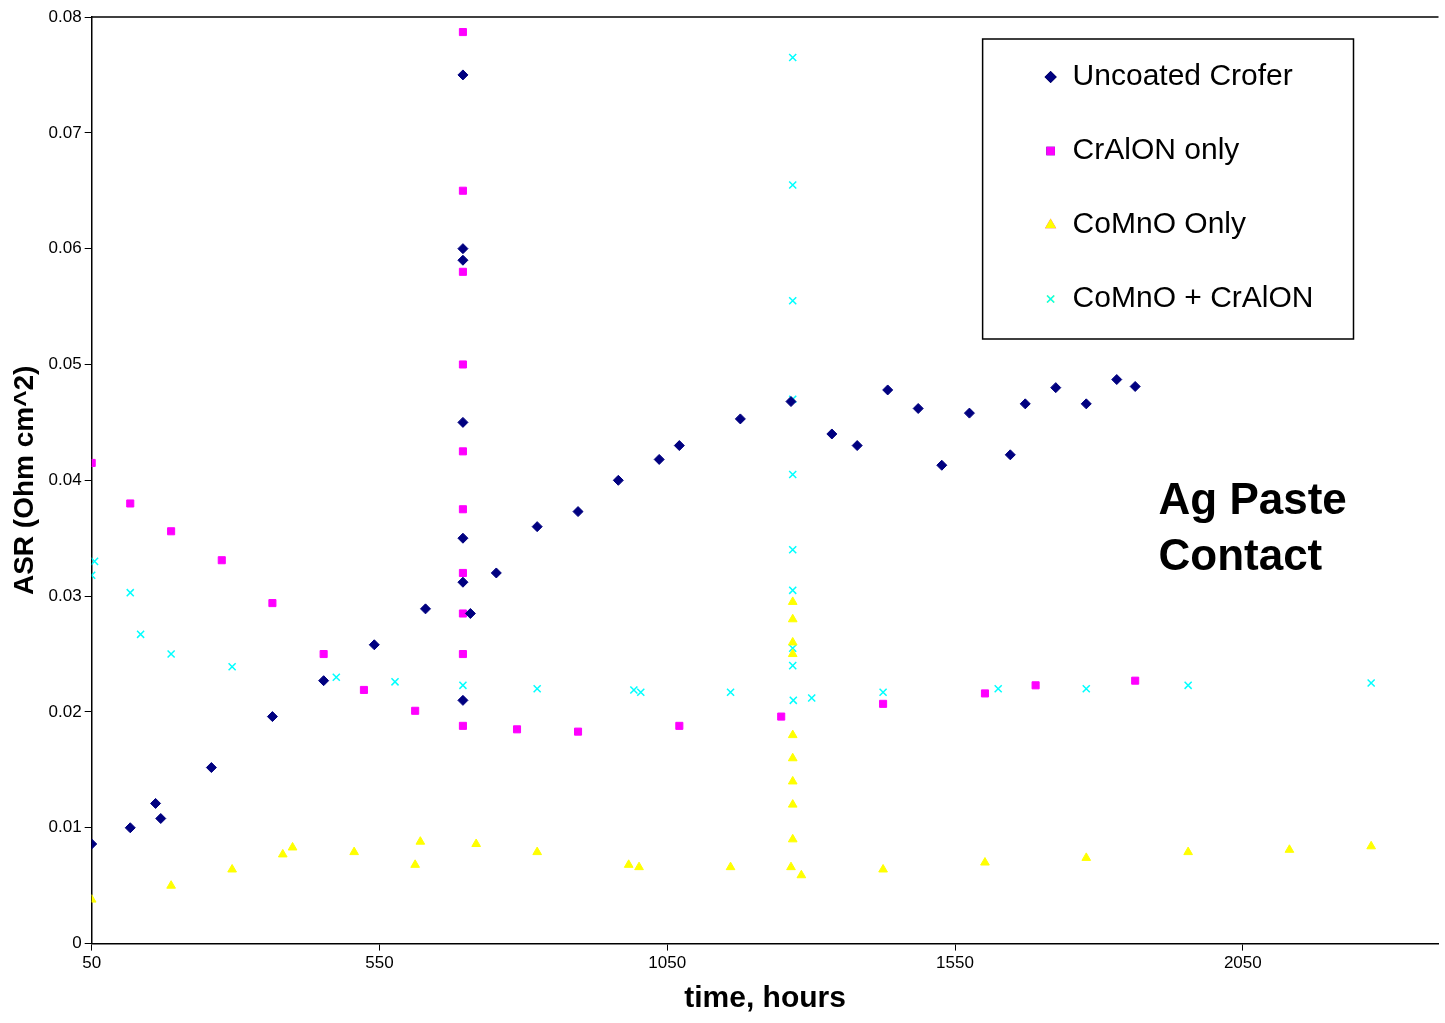 The width and height of the screenshot is (1445, 1023). I want to click on x-tick-label: 2050, so click(1242, 963).